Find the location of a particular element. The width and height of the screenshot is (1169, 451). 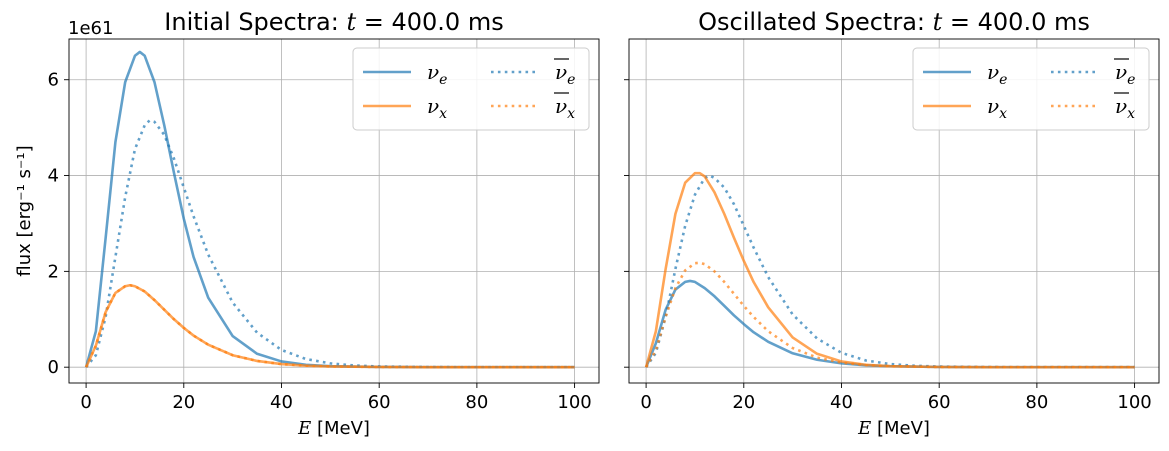

y-tick-label: 4 is located at coordinates (53, 176).